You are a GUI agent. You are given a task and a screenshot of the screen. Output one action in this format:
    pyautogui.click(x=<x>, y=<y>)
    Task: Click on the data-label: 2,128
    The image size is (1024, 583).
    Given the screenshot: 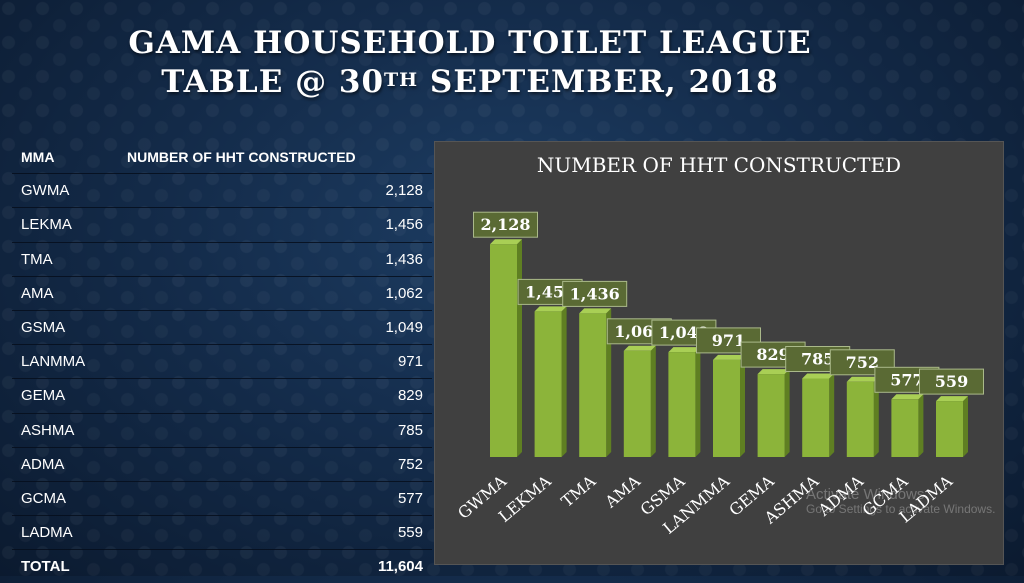 What is the action you would take?
    pyautogui.click(x=505, y=224)
    